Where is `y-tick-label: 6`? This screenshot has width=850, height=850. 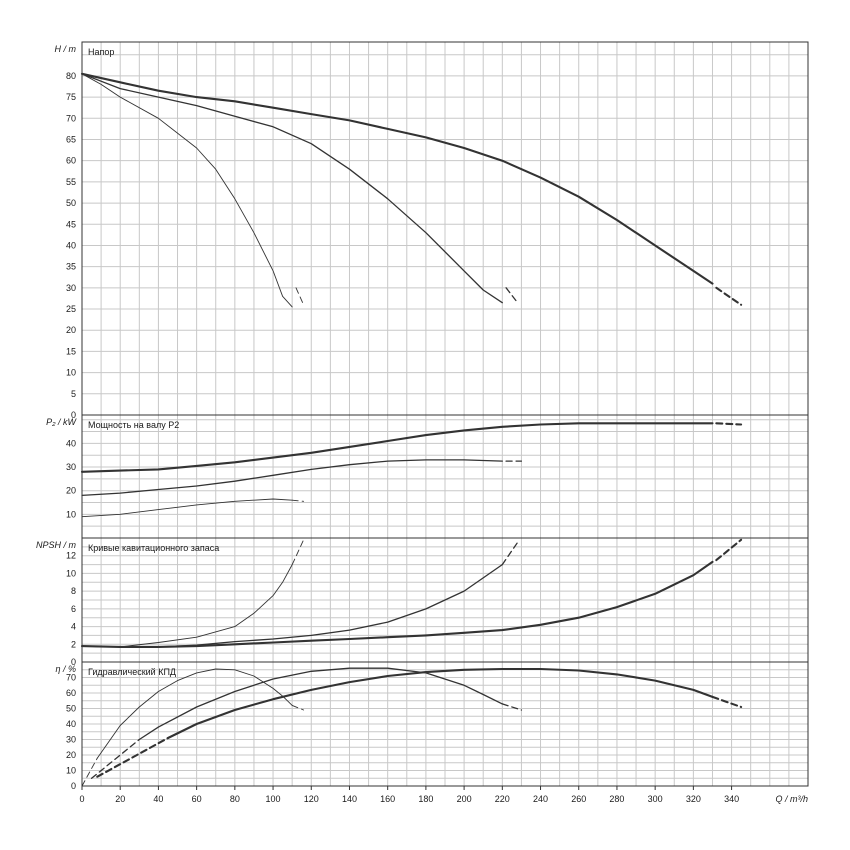
y-tick-label: 6 is located at coordinates (73, 609).